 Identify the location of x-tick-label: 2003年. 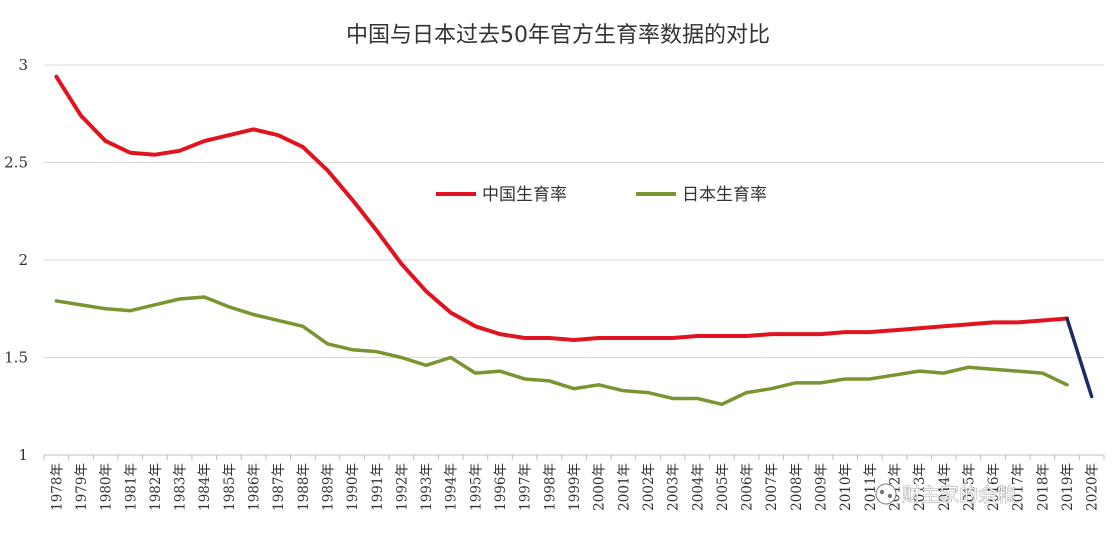
(674, 487).